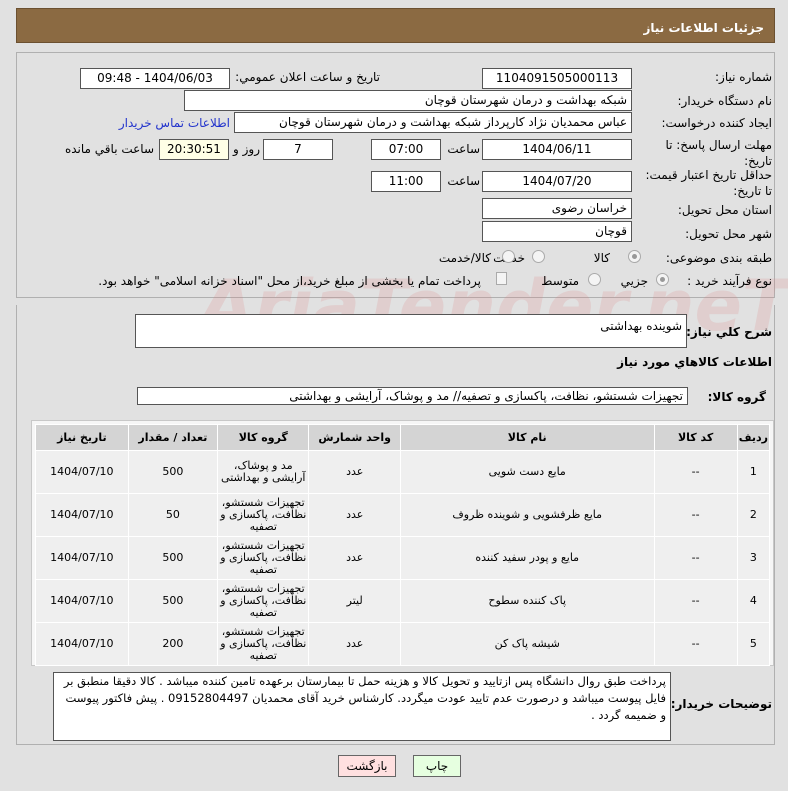 The width and height of the screenshot is (788, 791). Describe the element at coordinates (557, 208) in the screenshot. I see `province-field: خراسان رضوی` at that location.